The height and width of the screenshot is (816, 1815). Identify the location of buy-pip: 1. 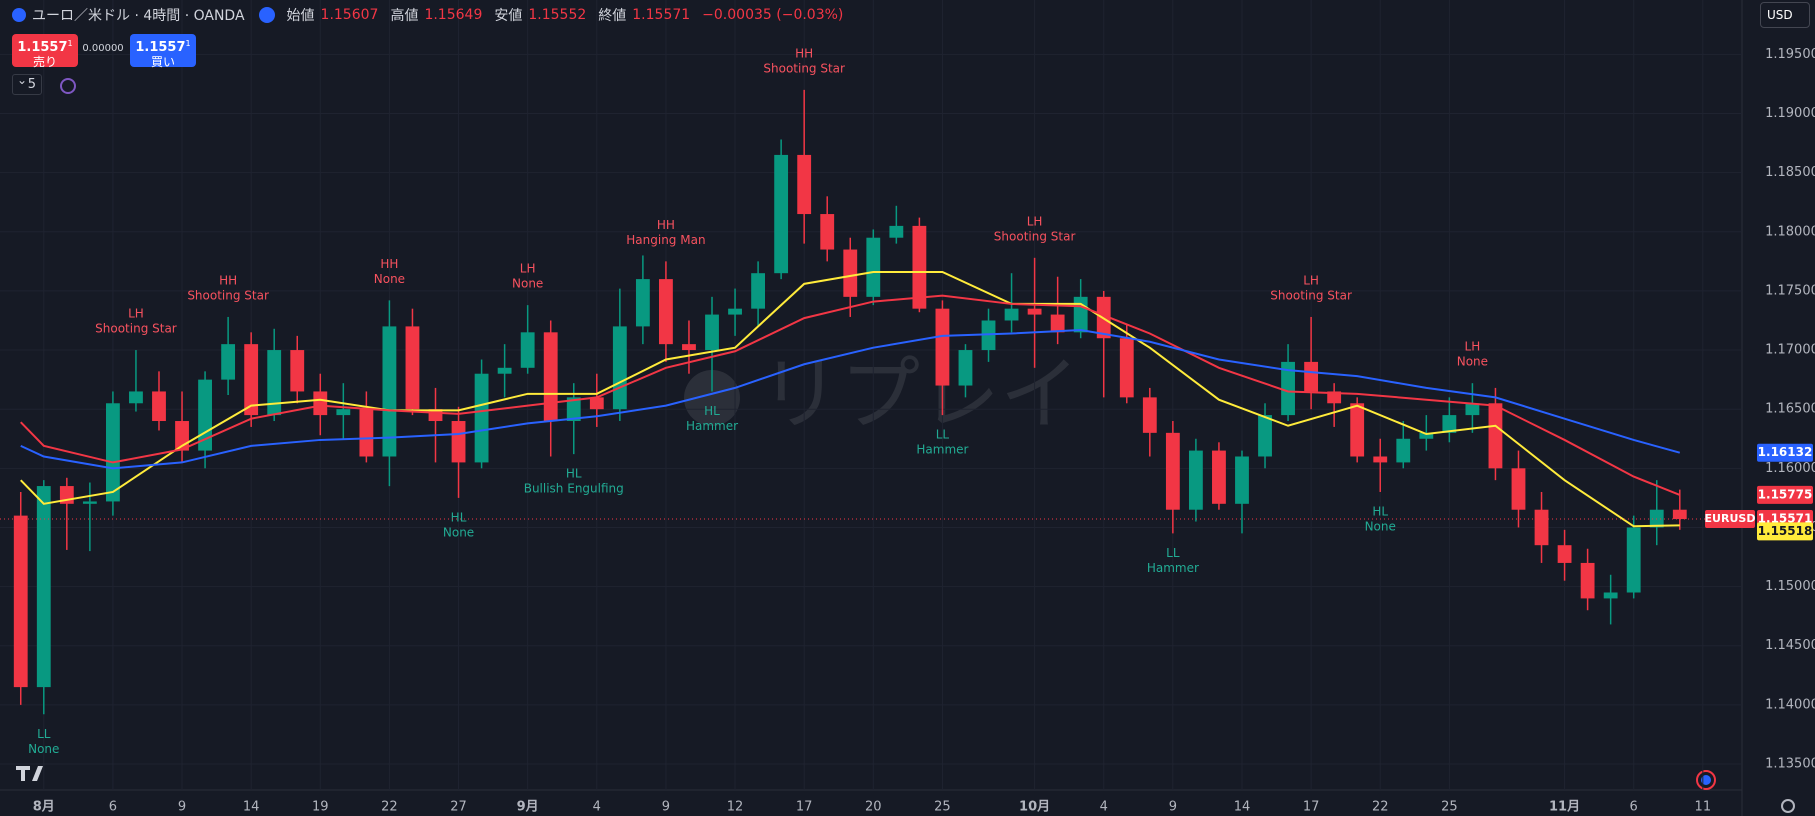
(188, 43).